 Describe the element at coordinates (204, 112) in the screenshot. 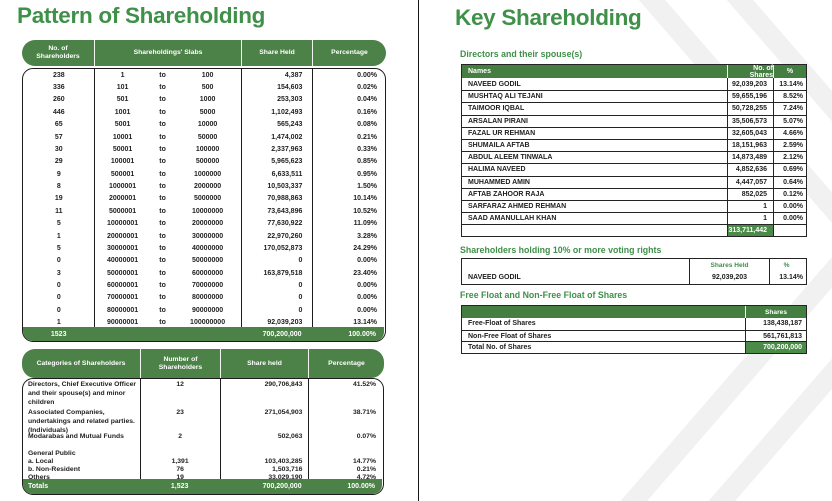

I see `slabs-table-row: 446 1001 to 5000 1,102,493 0.16%` at that location.